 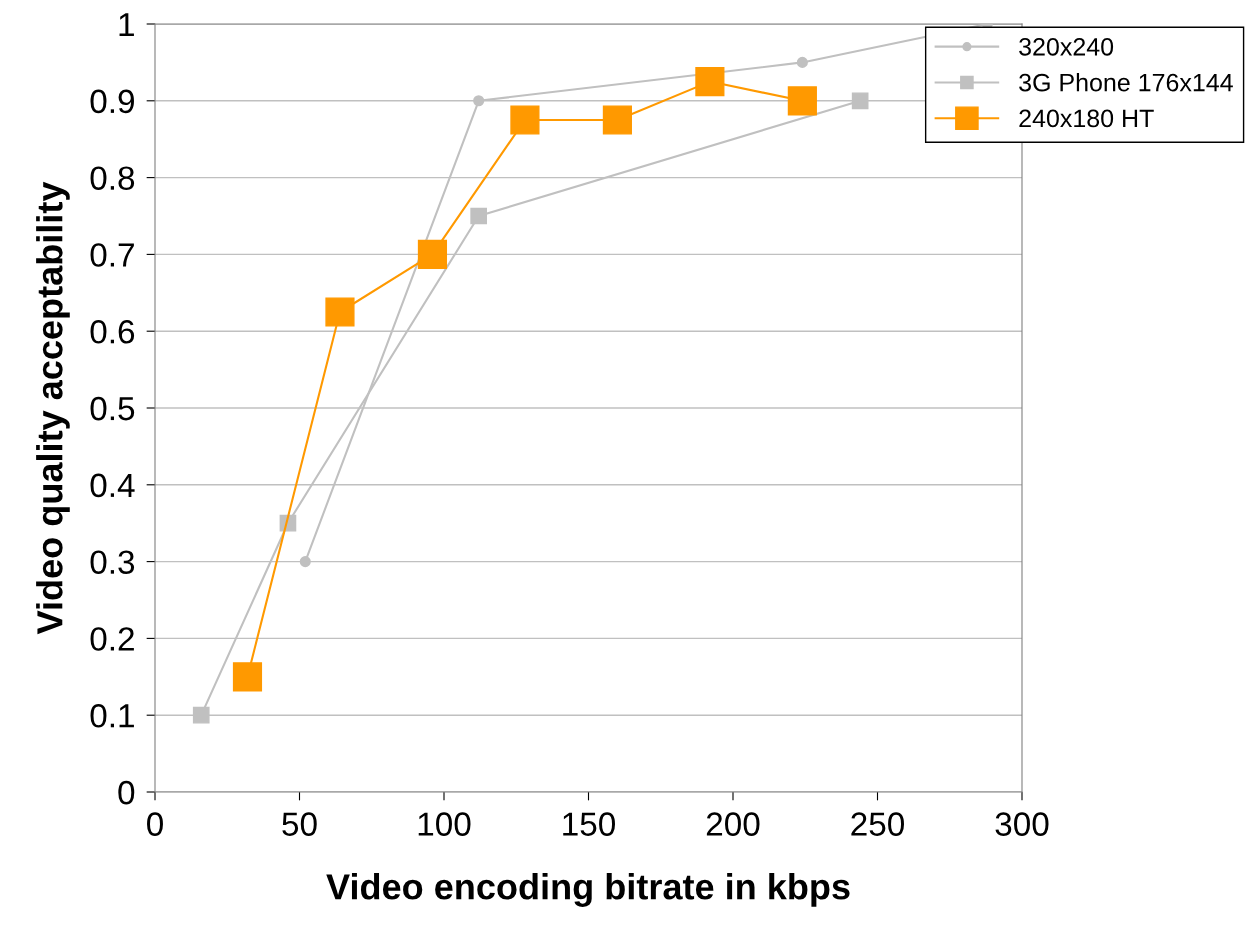 I want to click on y-axis-title: Video quality acceptability, so click(x=53, y=408).